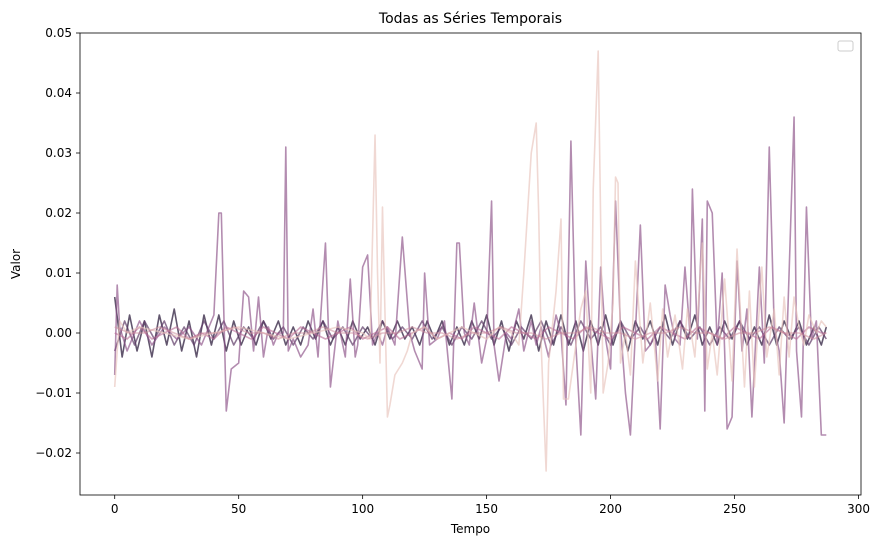 The width and height of the screenshot is (879, 552). I want to click on chart-title: Todas as Séries Temporais, so click(470, 19).